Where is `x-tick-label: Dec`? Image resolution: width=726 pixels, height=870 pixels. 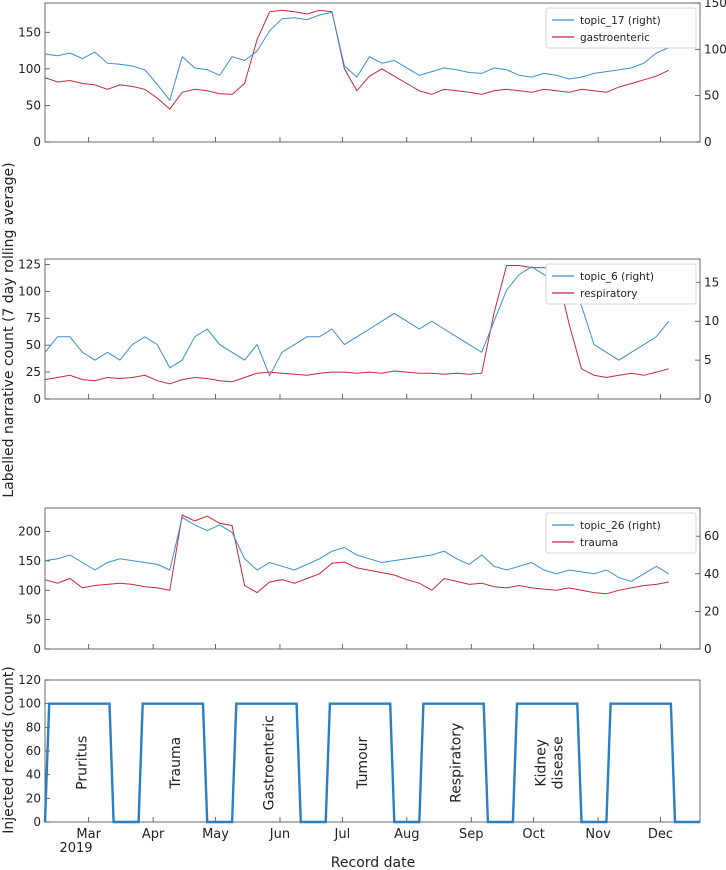 x-tick-label: Dec is located at coordinates (660, 834).